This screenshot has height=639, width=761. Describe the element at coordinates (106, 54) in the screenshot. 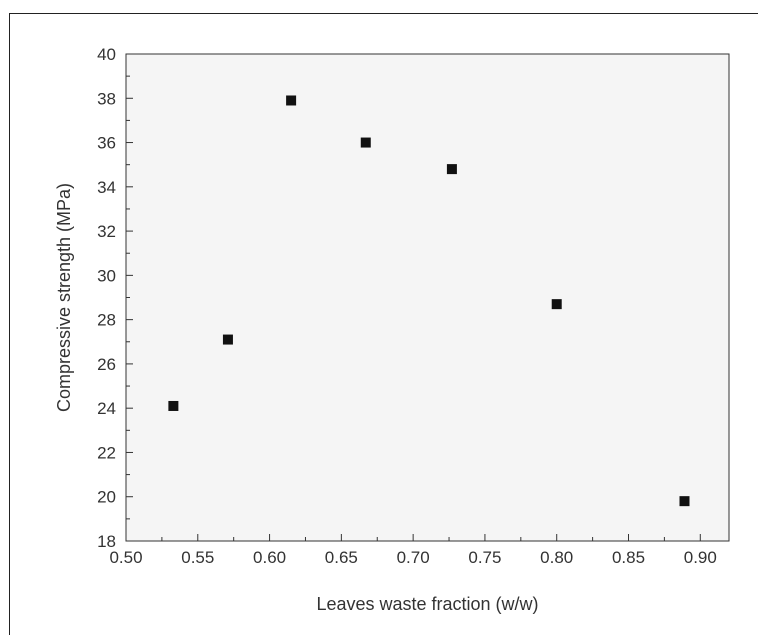

I see `y-tick-label: 40` at that location.